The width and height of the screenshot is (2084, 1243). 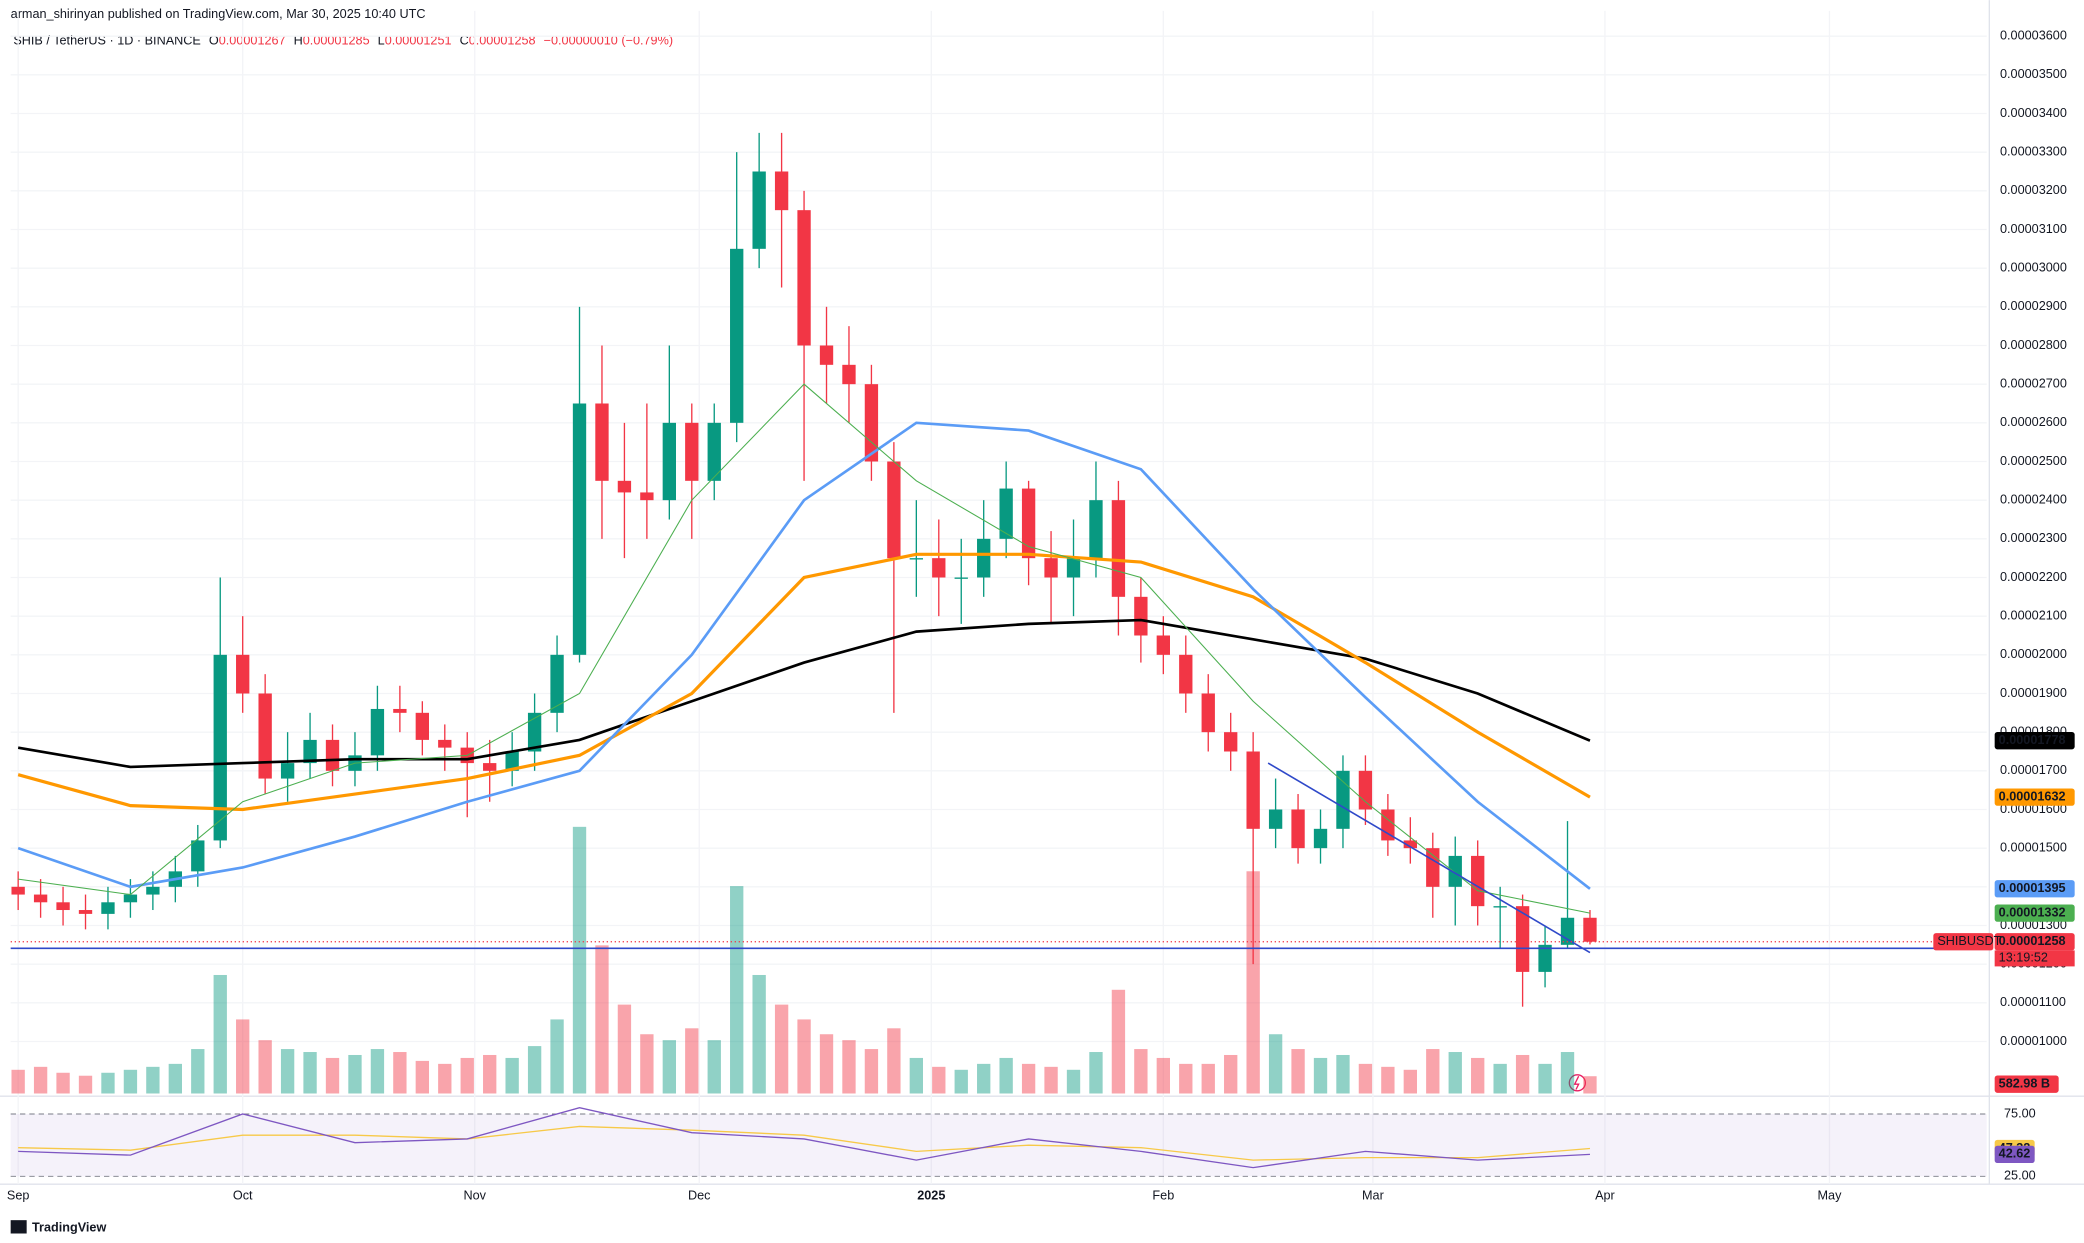 I want to click on rsi-line, so click(x=804, y=1138).